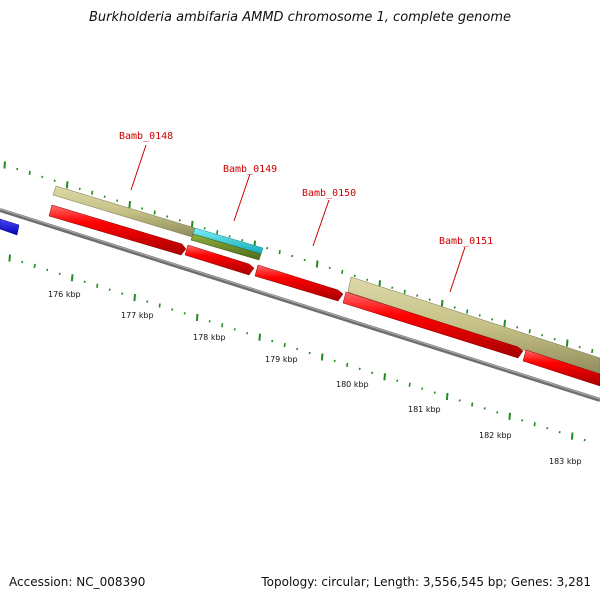 Image resolution: width=600 pixels, height=600 pixels. I want to click on gene-label-bamb-0149: Bamb_0149, so click(250, 169).